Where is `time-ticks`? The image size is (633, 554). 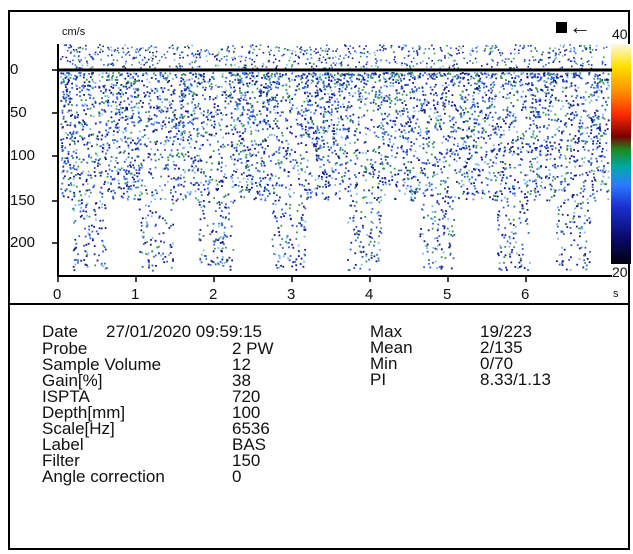 time-ticks is located at coordinates (292, 279).